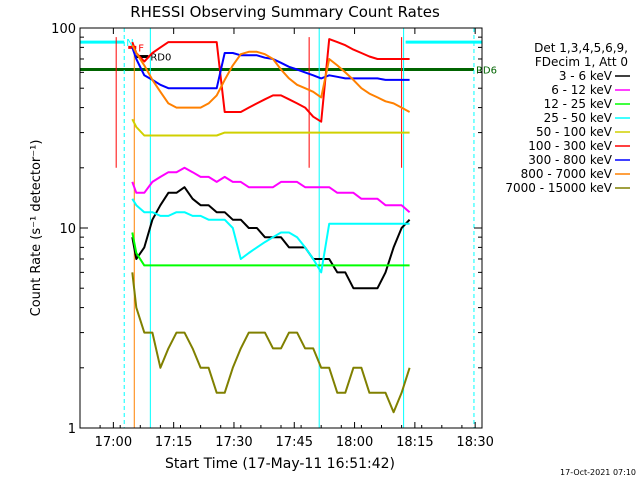 This screenshot has width=640, height=480. What do you see at coordinates (570, 146) in the screenshot?
I see `legend-label: 100 - 300 keV` at bounding box center [570, 146].